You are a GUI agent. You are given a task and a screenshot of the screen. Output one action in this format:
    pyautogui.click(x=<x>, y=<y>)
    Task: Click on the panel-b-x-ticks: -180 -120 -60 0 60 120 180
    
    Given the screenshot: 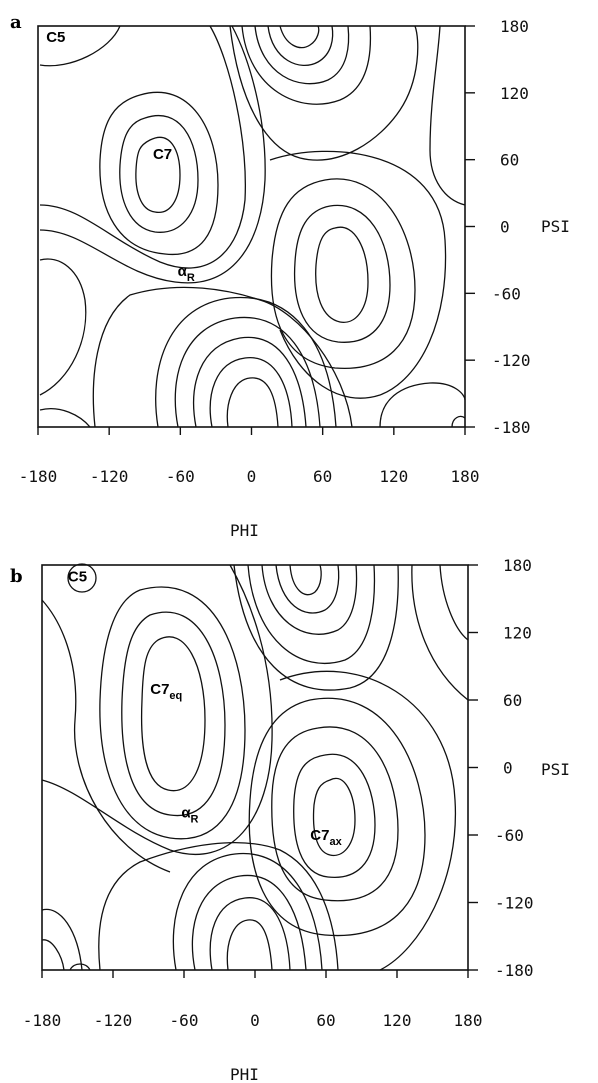 What is the action you would take?
    pyautogui.click(x=253, y=1000)
    